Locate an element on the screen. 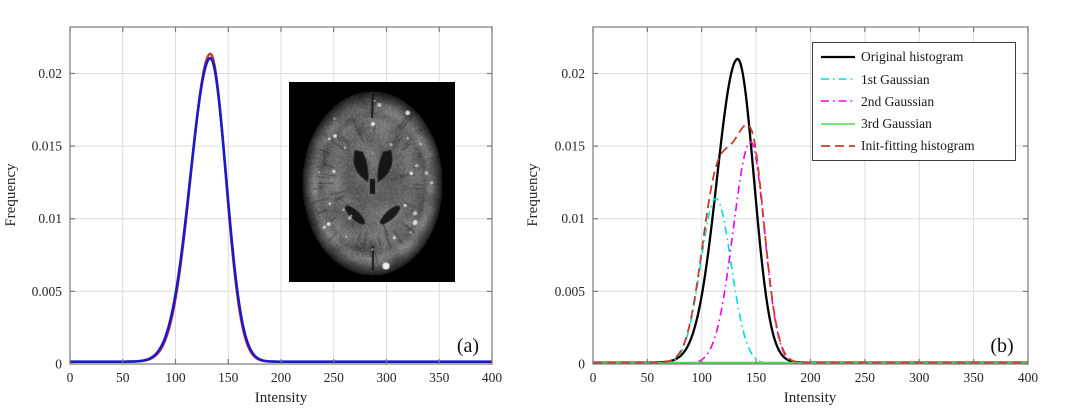 This screenshot has width=1080, height=420. legend-item-2nd-gaussian: 2nd Gaussian is located at coordinates (914, 102).